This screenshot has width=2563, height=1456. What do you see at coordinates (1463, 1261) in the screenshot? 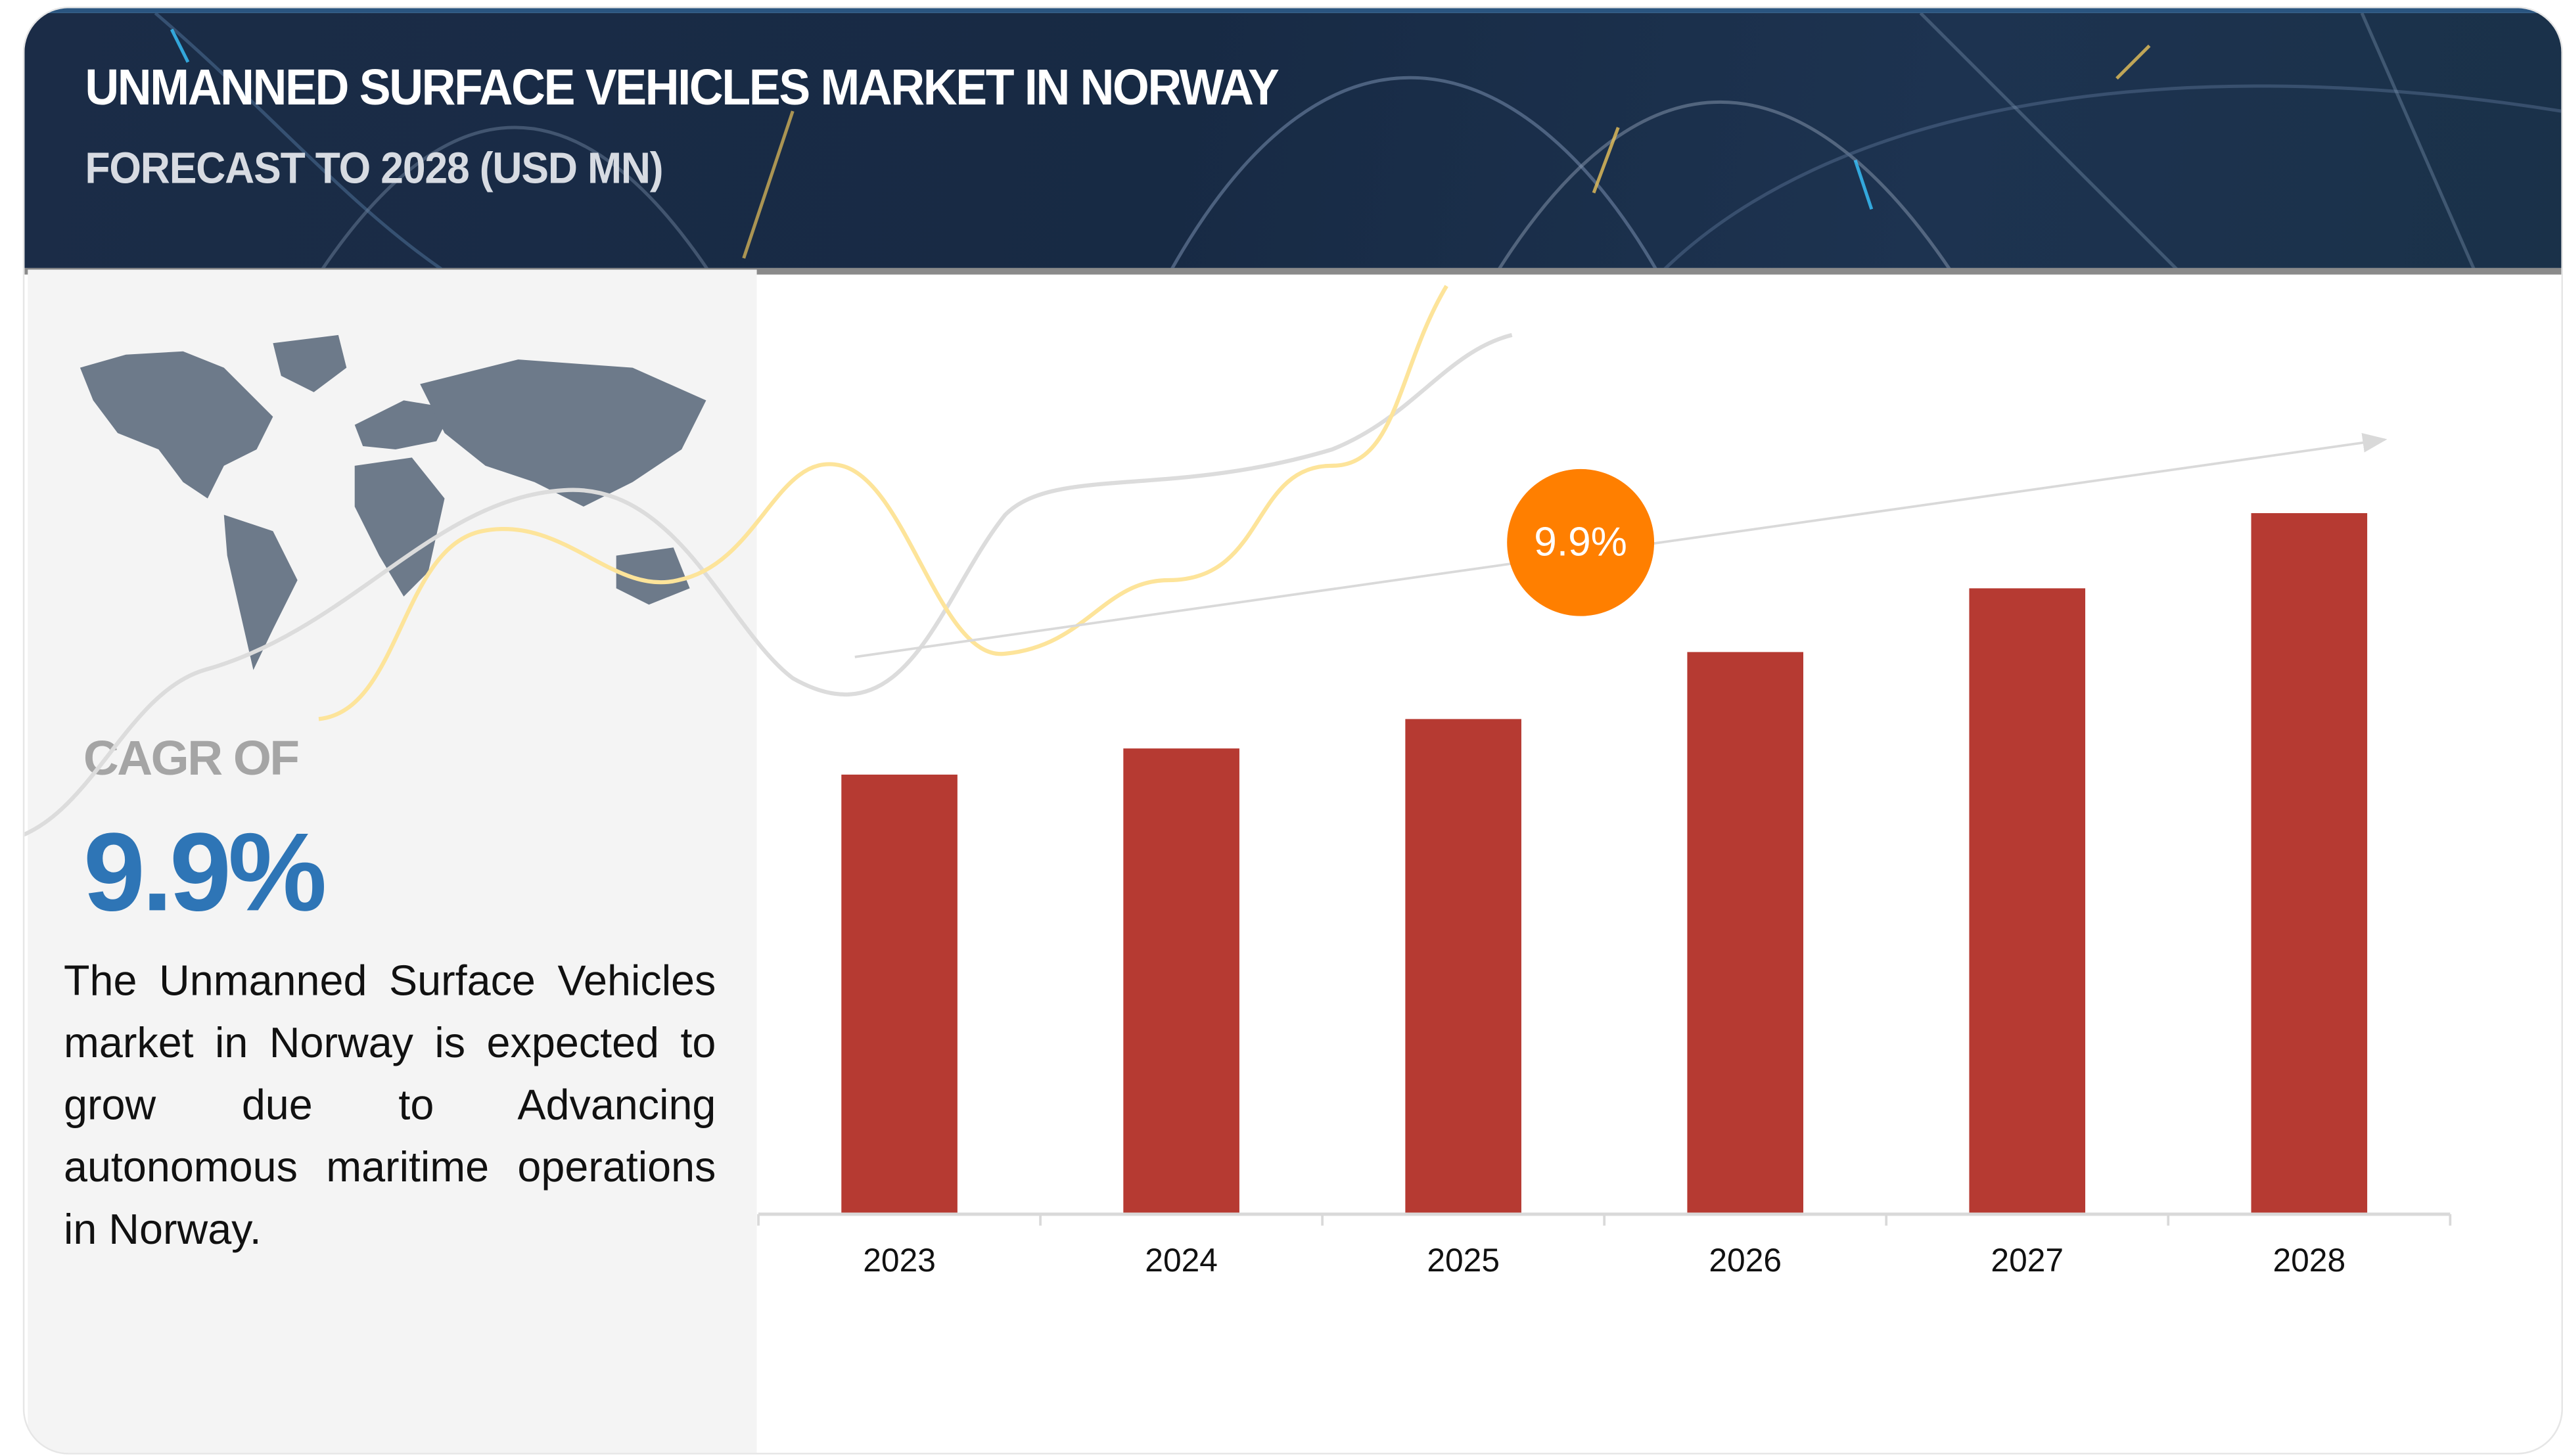
I see `x-tick-label: 2025` at bounding box center [1463, 1261].